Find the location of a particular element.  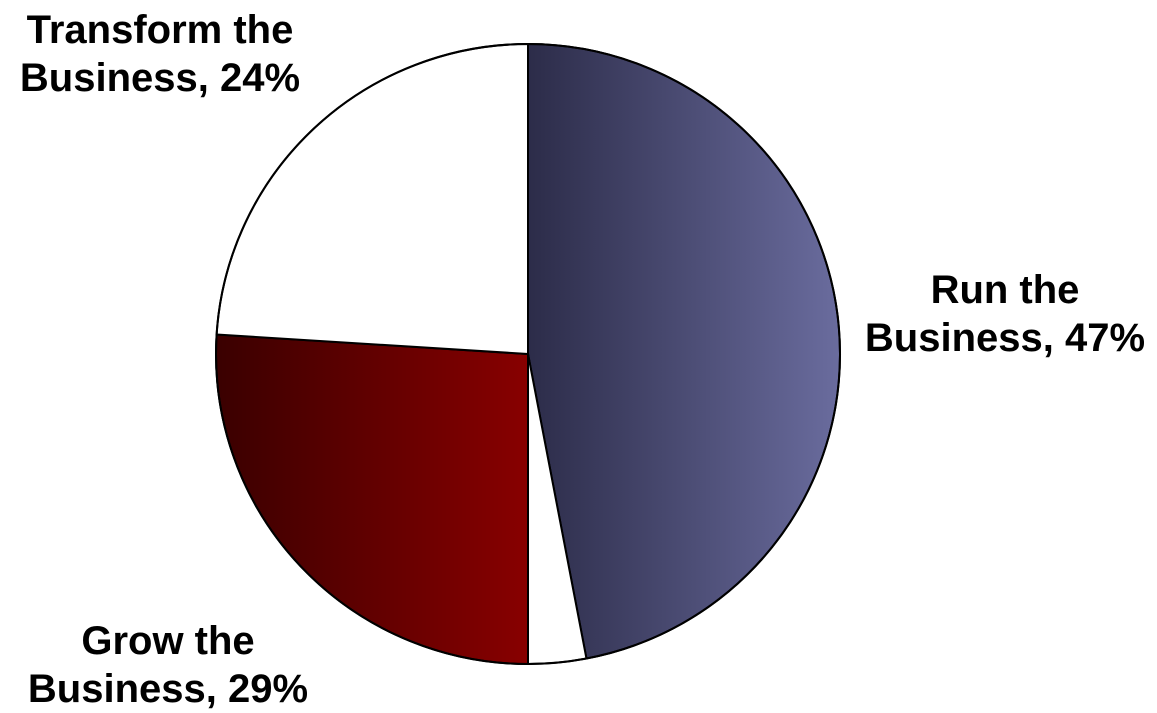

label-transform-line2: Business, 24% is located at coordinates (160, 78).